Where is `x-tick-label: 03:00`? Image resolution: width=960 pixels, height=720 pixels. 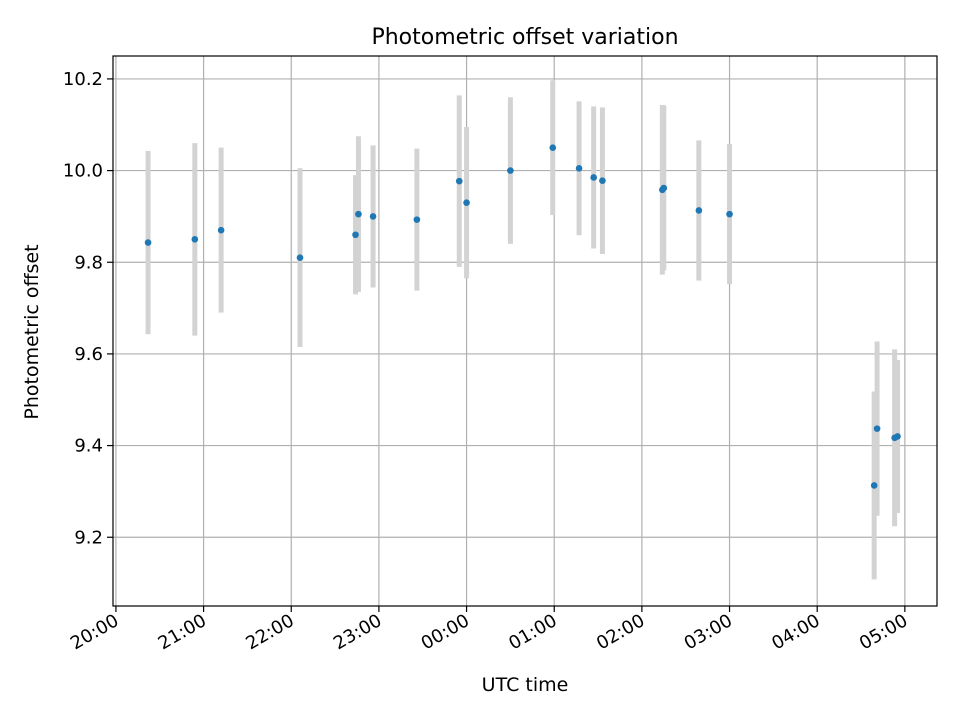
x-tick-label: 03:00 is located at coordinates (708, 632).